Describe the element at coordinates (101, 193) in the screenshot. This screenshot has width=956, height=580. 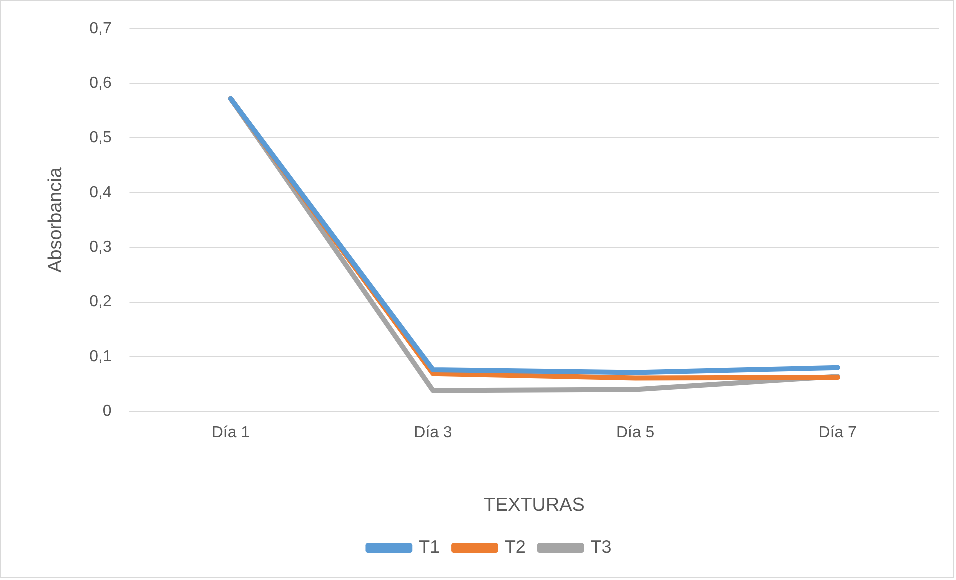
I see `y-tick-label: 0,4` at that location.